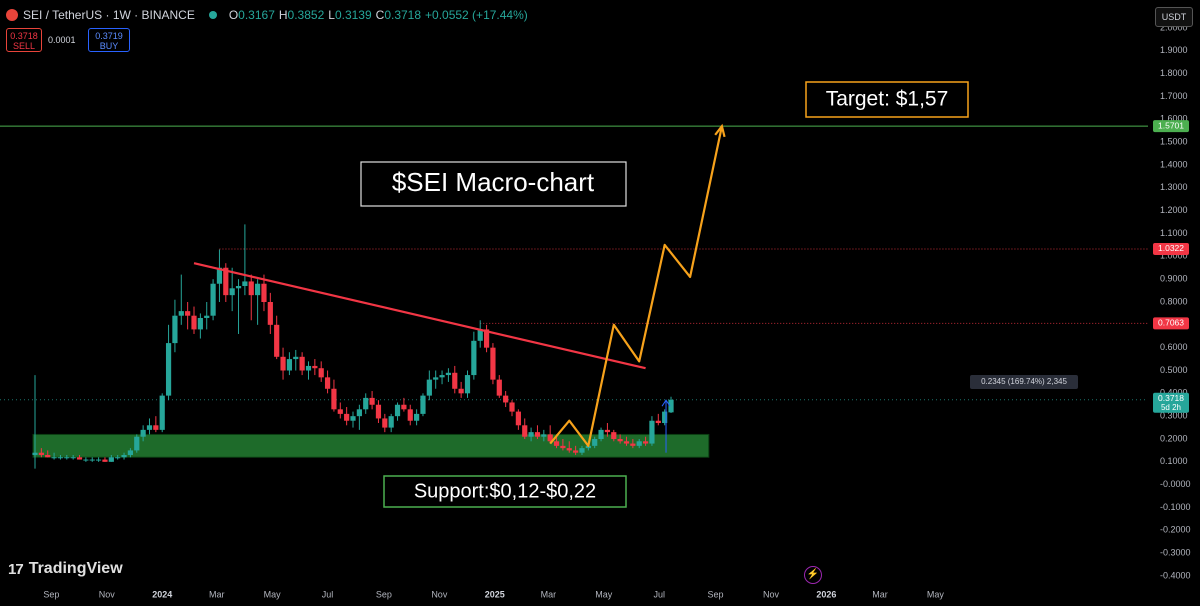 The height and width of the screenshot is (606, 1200). Describe the element at coordinates (505, 491) in the screenshot. I see `support-box` at that location.